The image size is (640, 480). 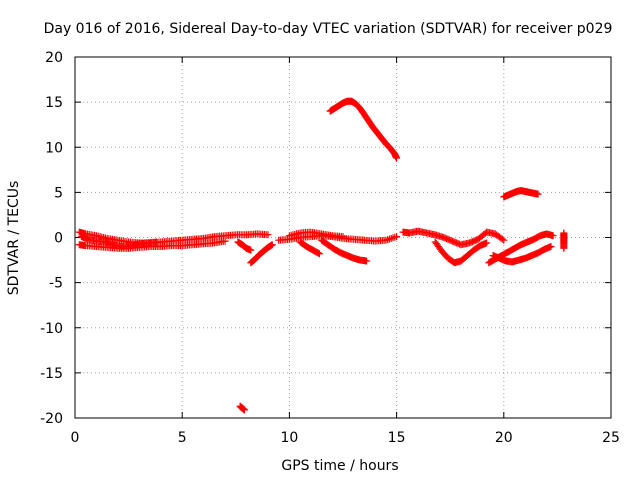 I want to click on series-track-high, so click(x=363, y=129).